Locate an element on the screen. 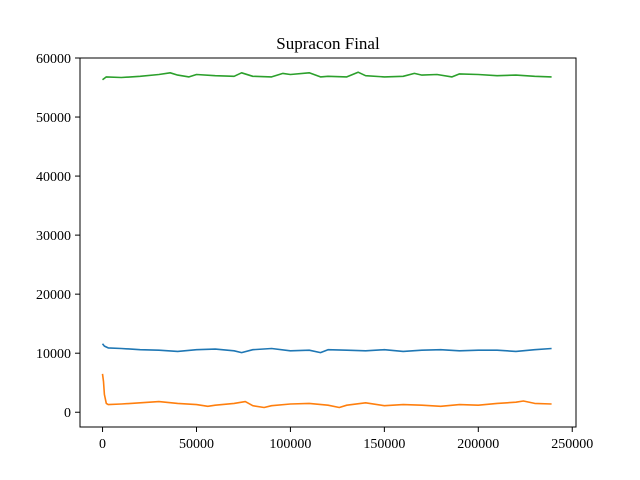 Image resolution: width=640 pixels, height=480 pixels. y-tick-label: 20000 is located at coordinates (53, 295).